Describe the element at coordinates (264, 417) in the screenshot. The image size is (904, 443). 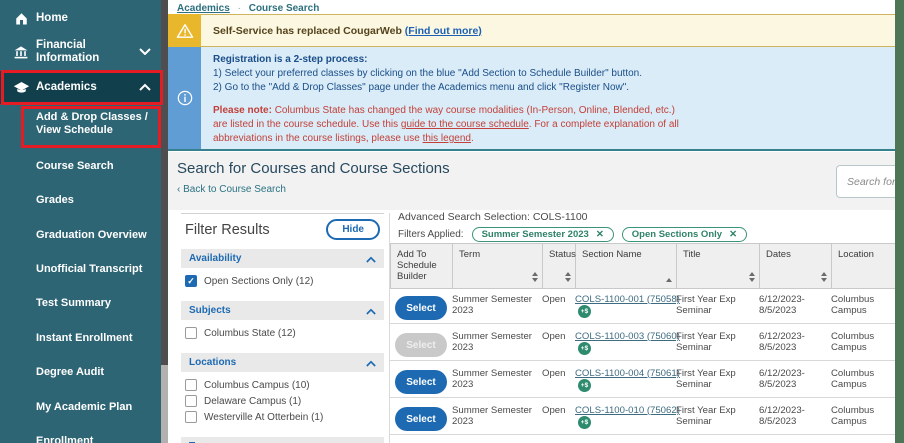
I see `filter-option-label: Westerville At Otterbein (1)` at that location.